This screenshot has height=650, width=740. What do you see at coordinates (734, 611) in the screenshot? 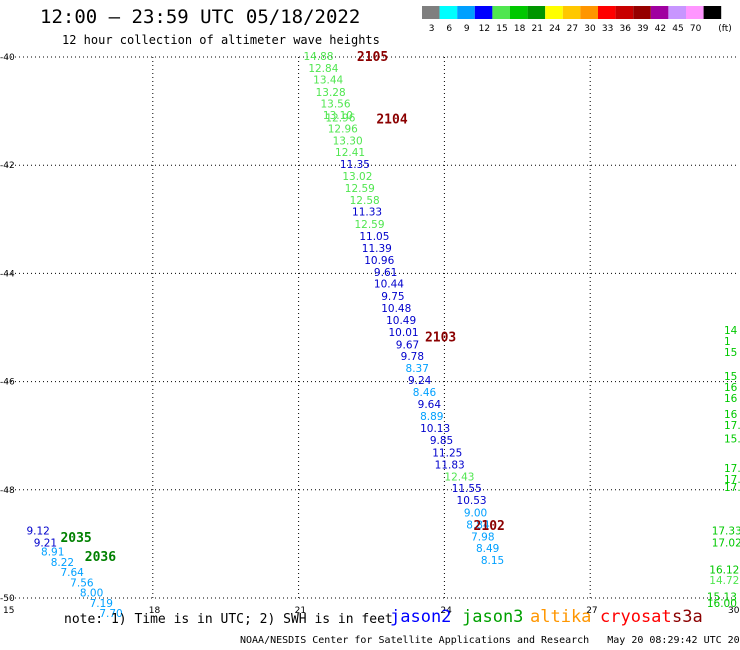
I see `lon-tick-label: 30` at bounding box center [734, 611].